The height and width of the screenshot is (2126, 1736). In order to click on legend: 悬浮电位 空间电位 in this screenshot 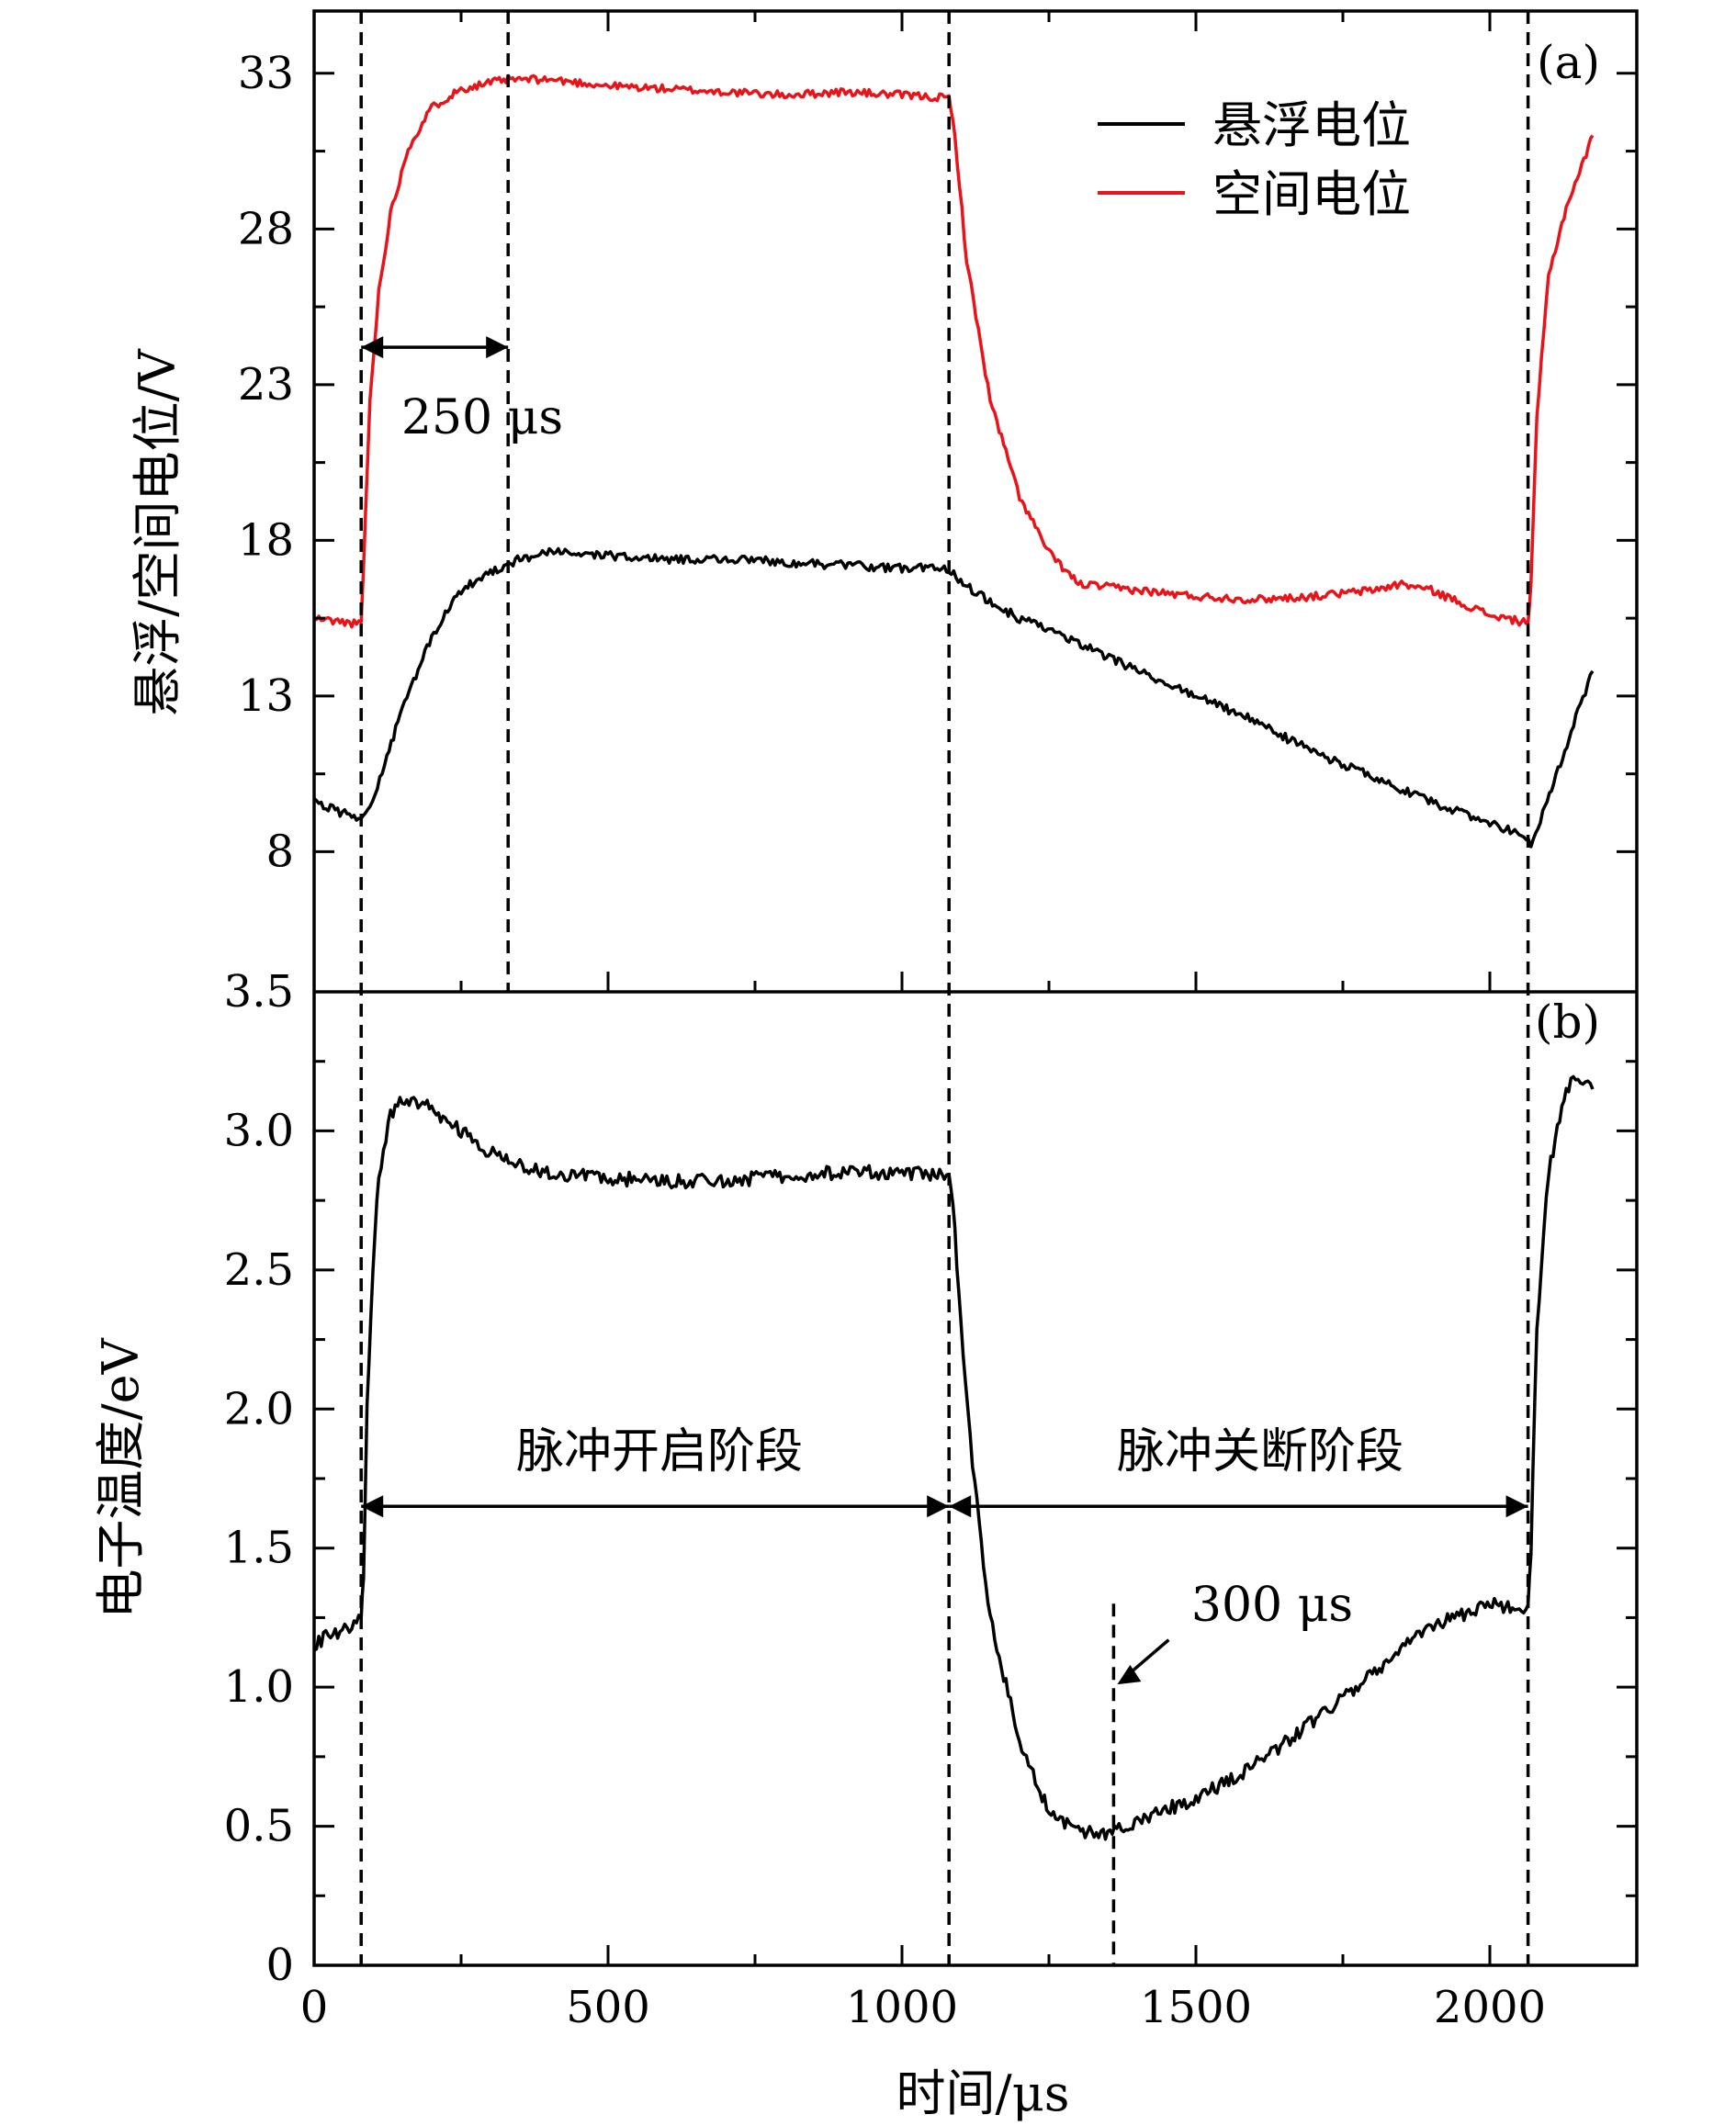, I will do `click(1254, 159)`.